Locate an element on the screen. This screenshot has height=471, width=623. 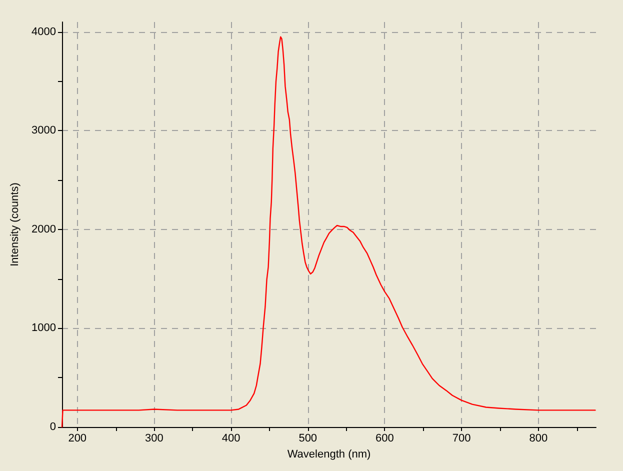
x-tick-label: 200 is located at coordinates (77, 438).